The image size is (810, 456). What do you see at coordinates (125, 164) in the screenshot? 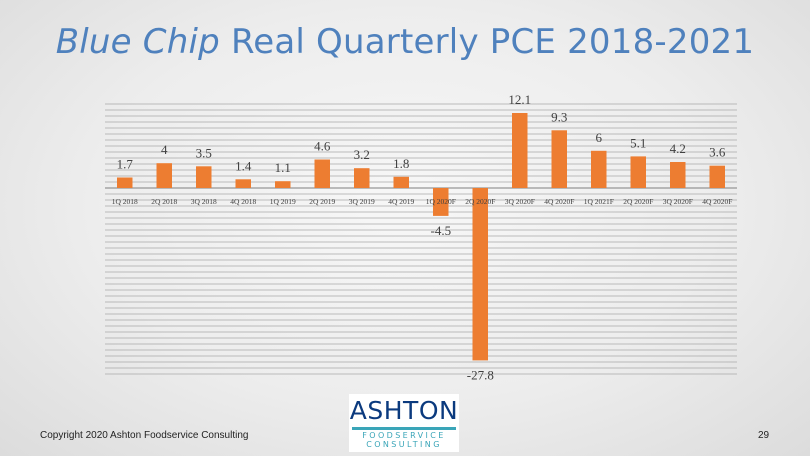
I see `data-label-0: 1.7` at bounding box center [125, 164].